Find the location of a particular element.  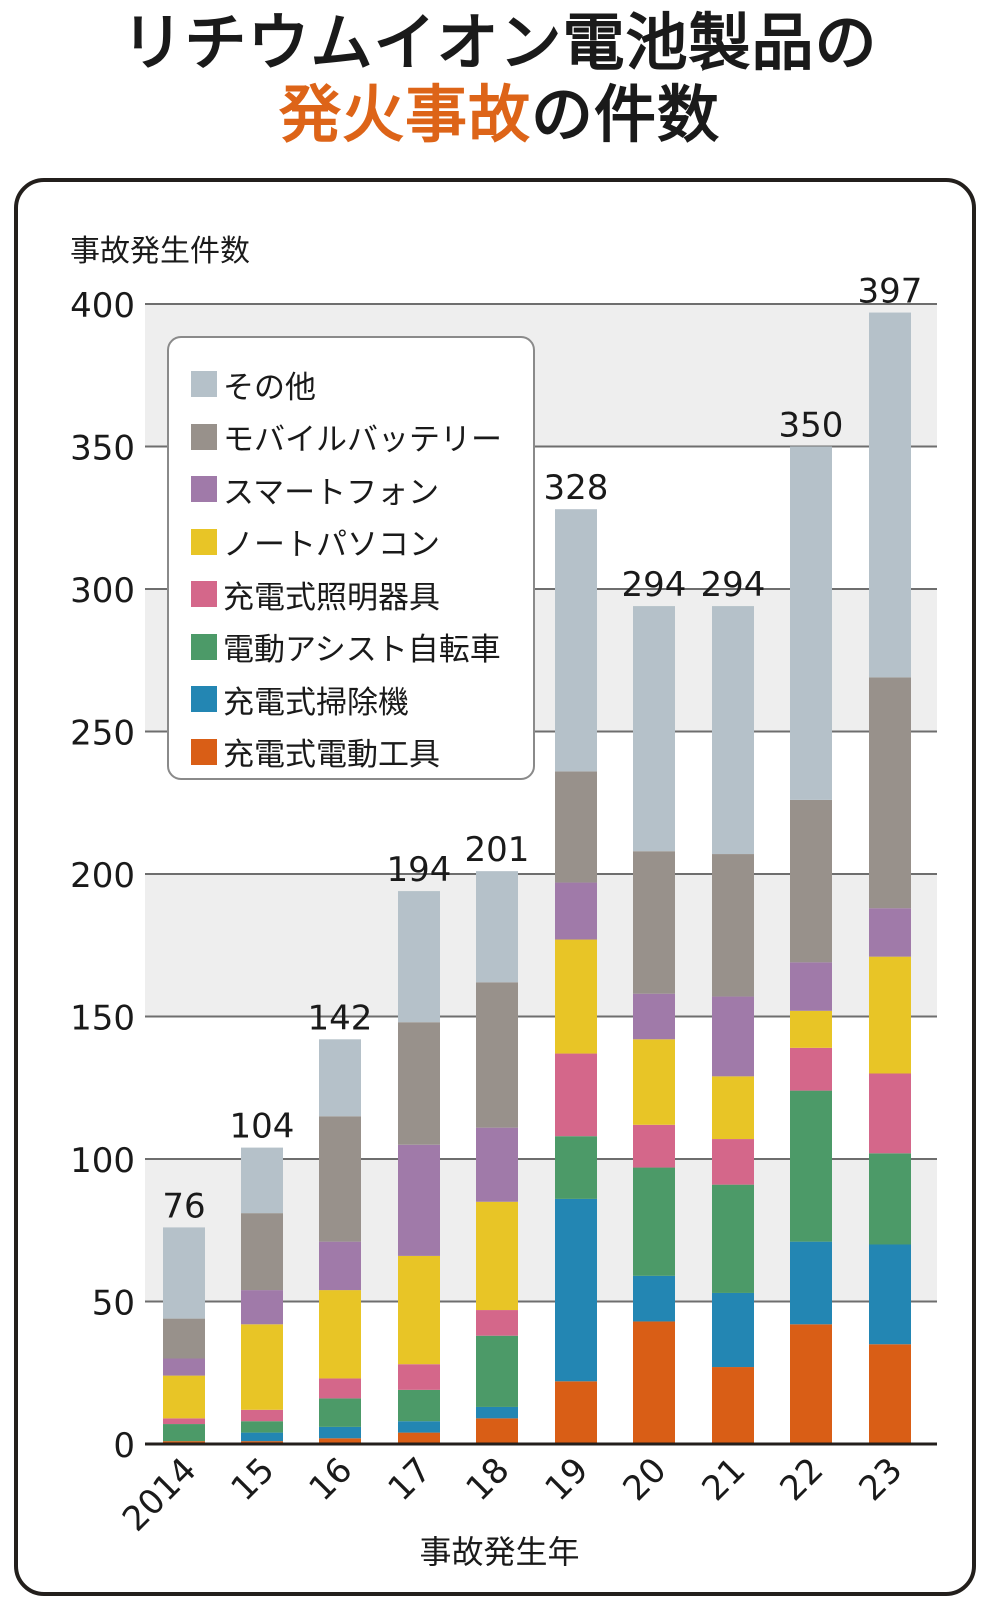

legend-label: その他 is located at coordinates (269, 387).